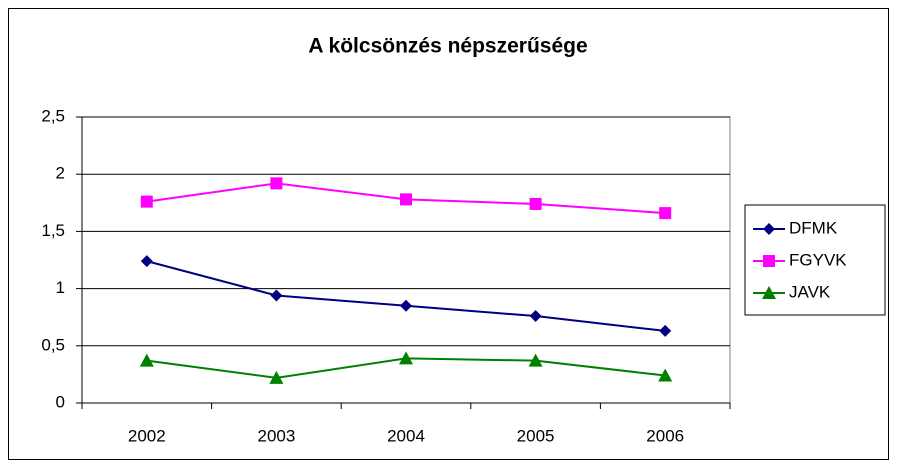  Describe the element at coordinates (147, 435) in the screenshot. I see `x-tick-label: 2002` at that location.